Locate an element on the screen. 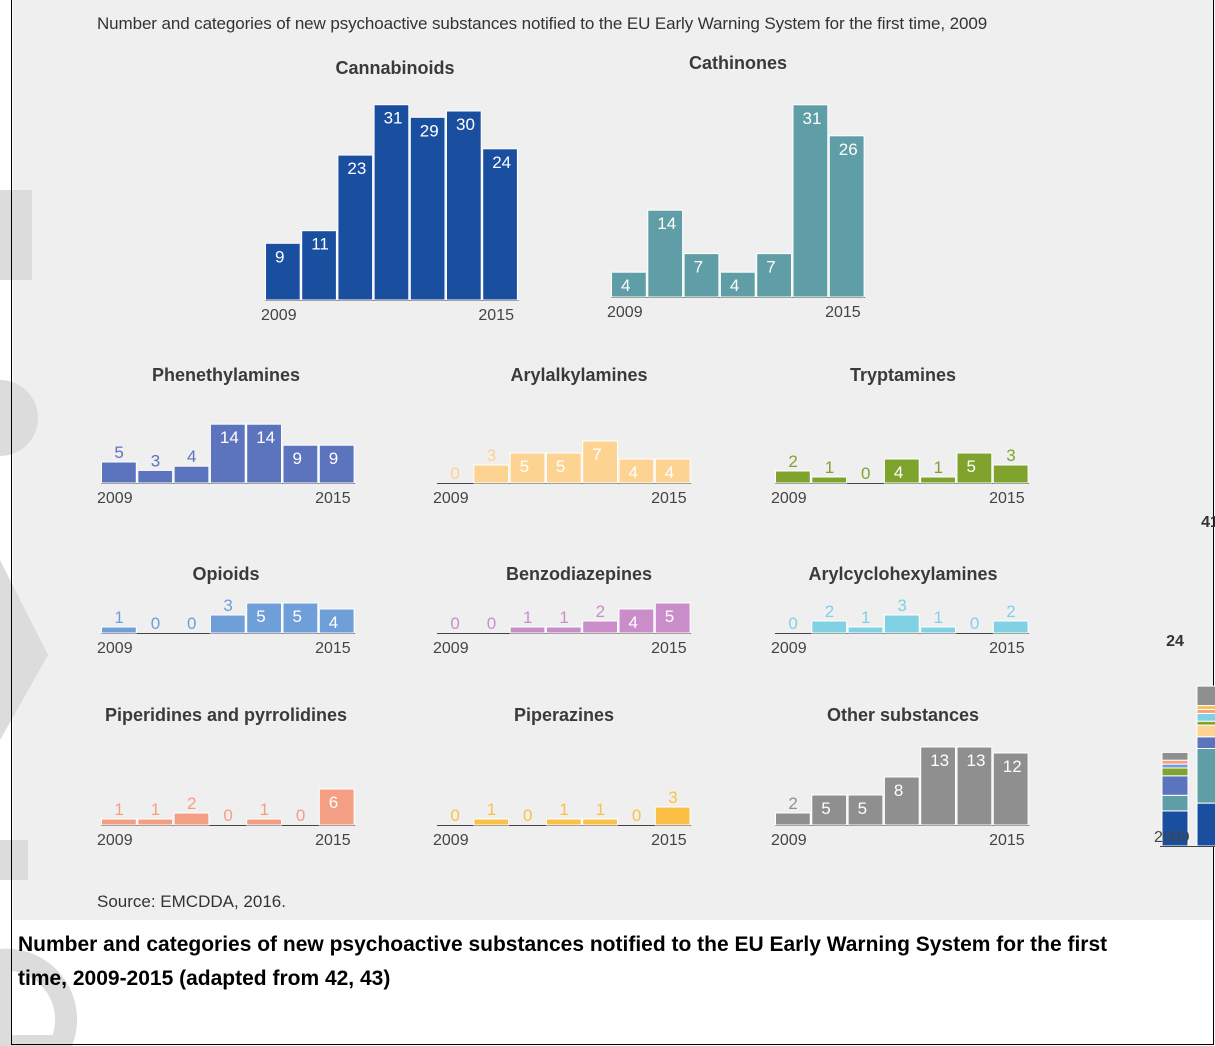  other-substances-bar-2009 is located at coordinates (793, 819).